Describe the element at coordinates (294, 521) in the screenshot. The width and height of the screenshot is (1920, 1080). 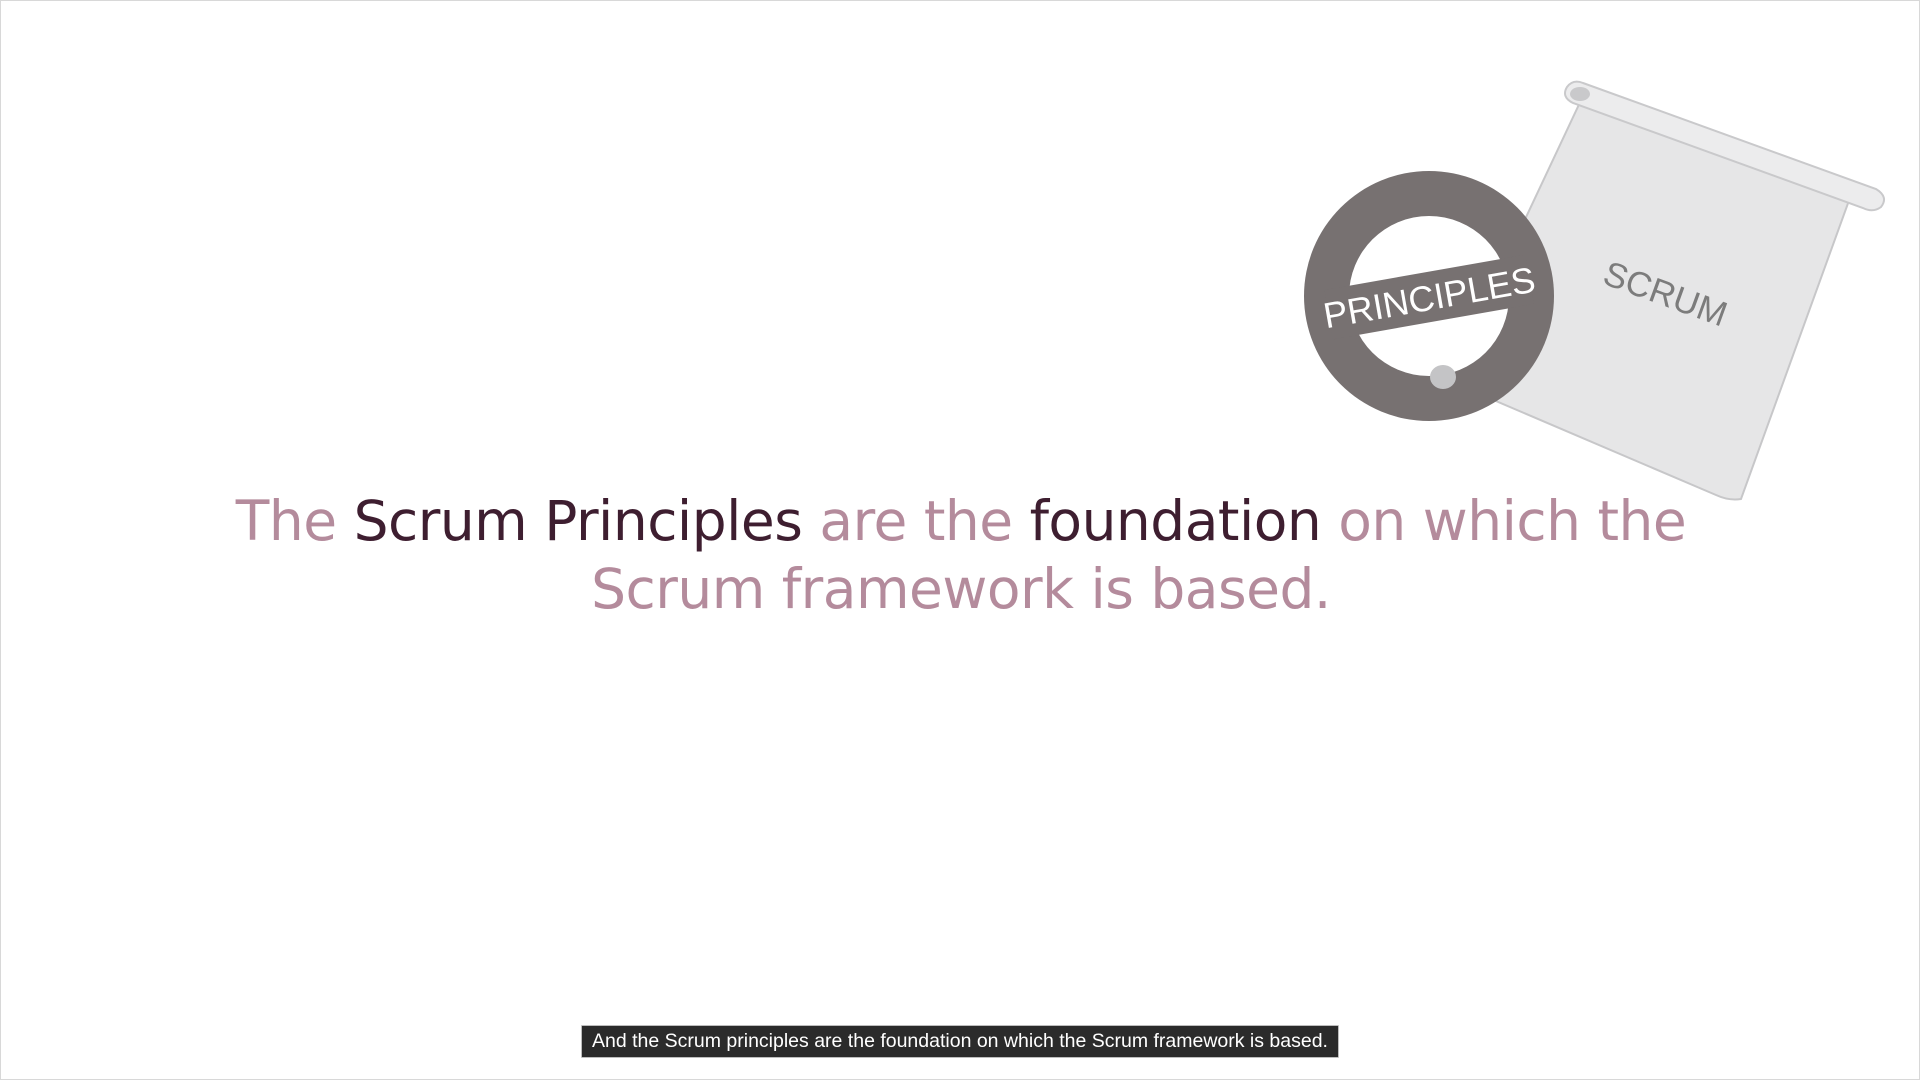
I see `headline-segment: The` at that location.